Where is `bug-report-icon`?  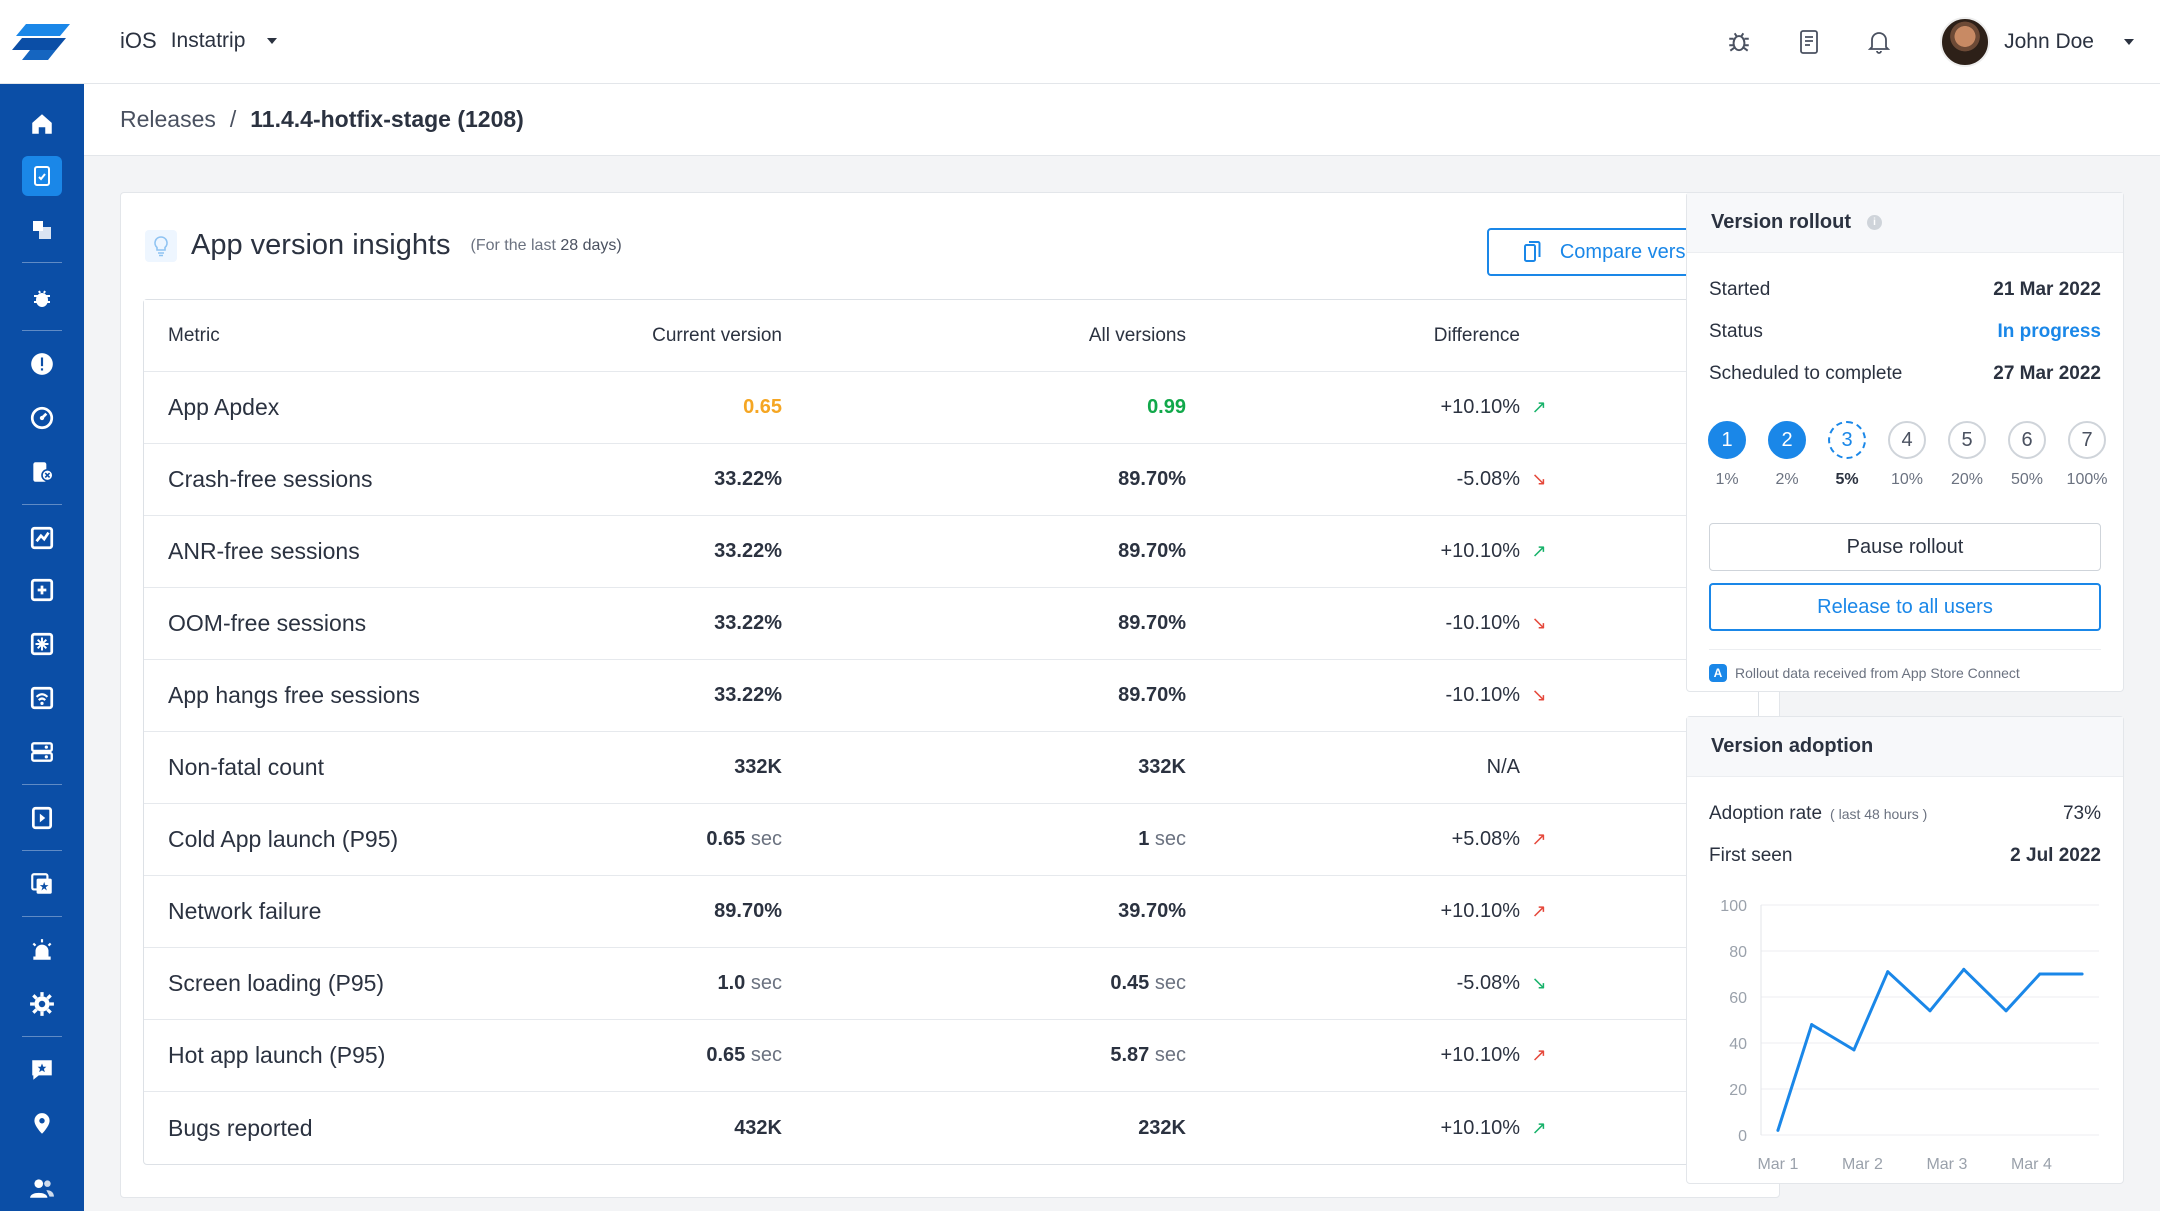 bug-report-icon is located at coordinates (1739, 42).